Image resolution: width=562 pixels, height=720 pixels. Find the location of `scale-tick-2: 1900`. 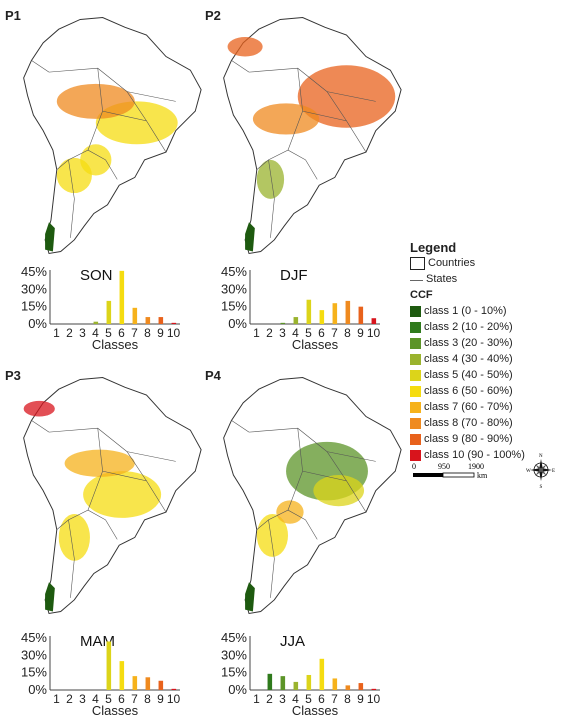

scale-tick-2: 1900 is located at coordinates (476, 466).